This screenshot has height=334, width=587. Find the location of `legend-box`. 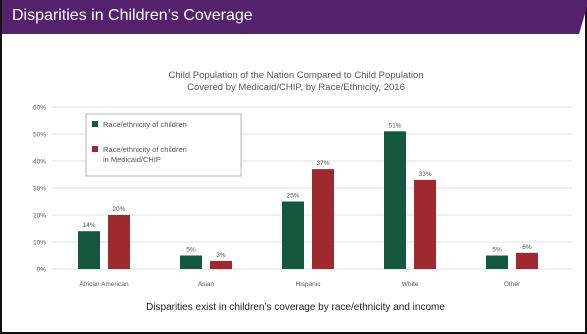

legend-box is located at coordinates (163, 145).